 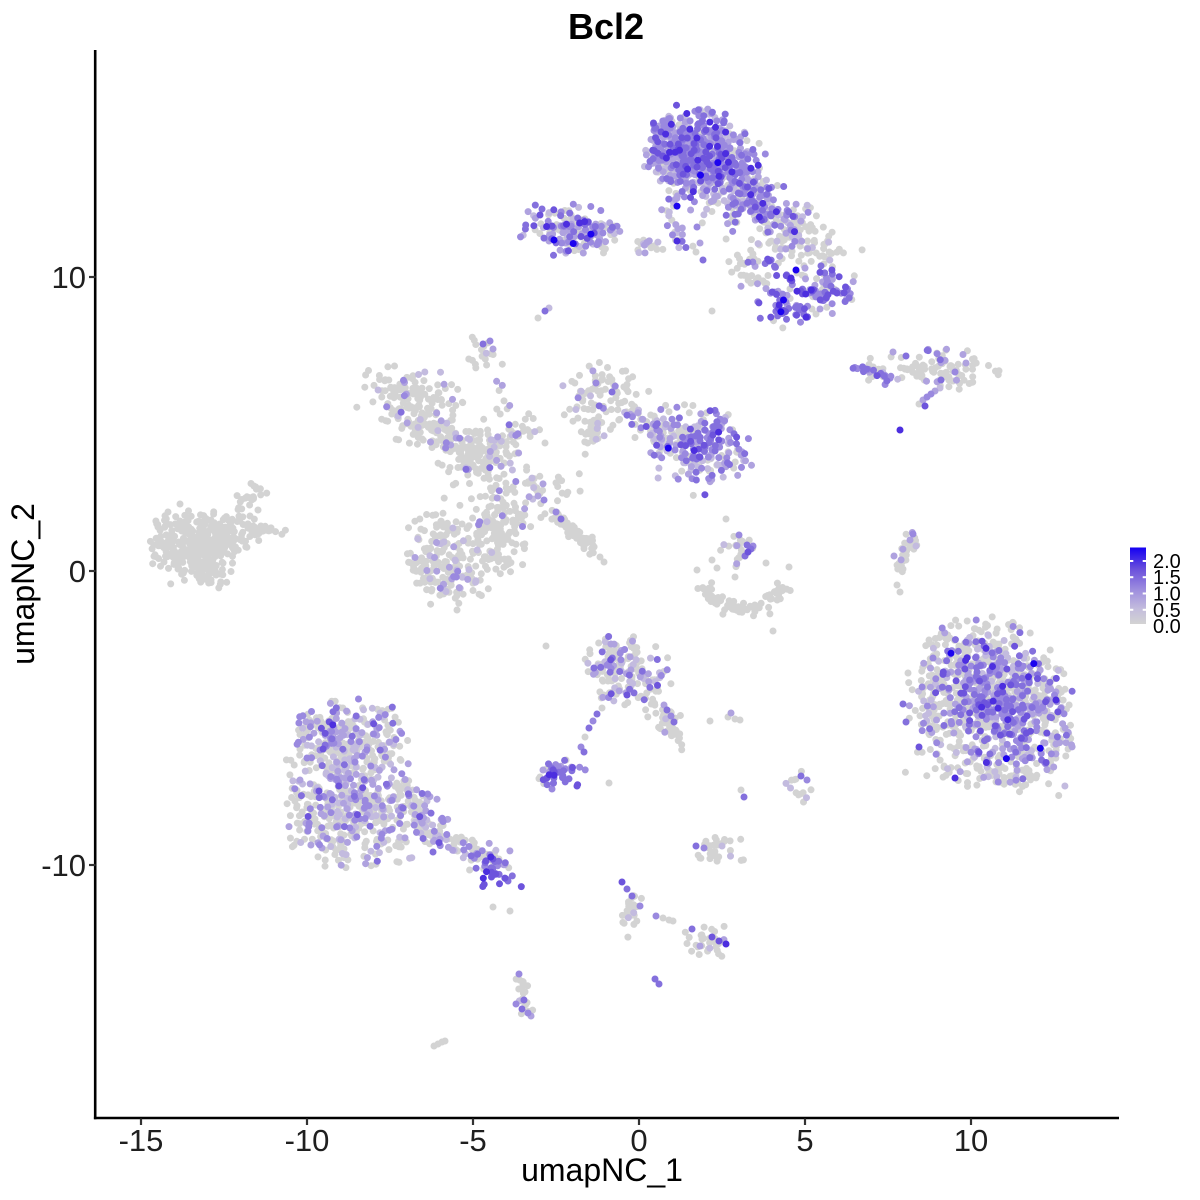 I want to click on svg-text: 0.0, so click(x=1167, y=627).